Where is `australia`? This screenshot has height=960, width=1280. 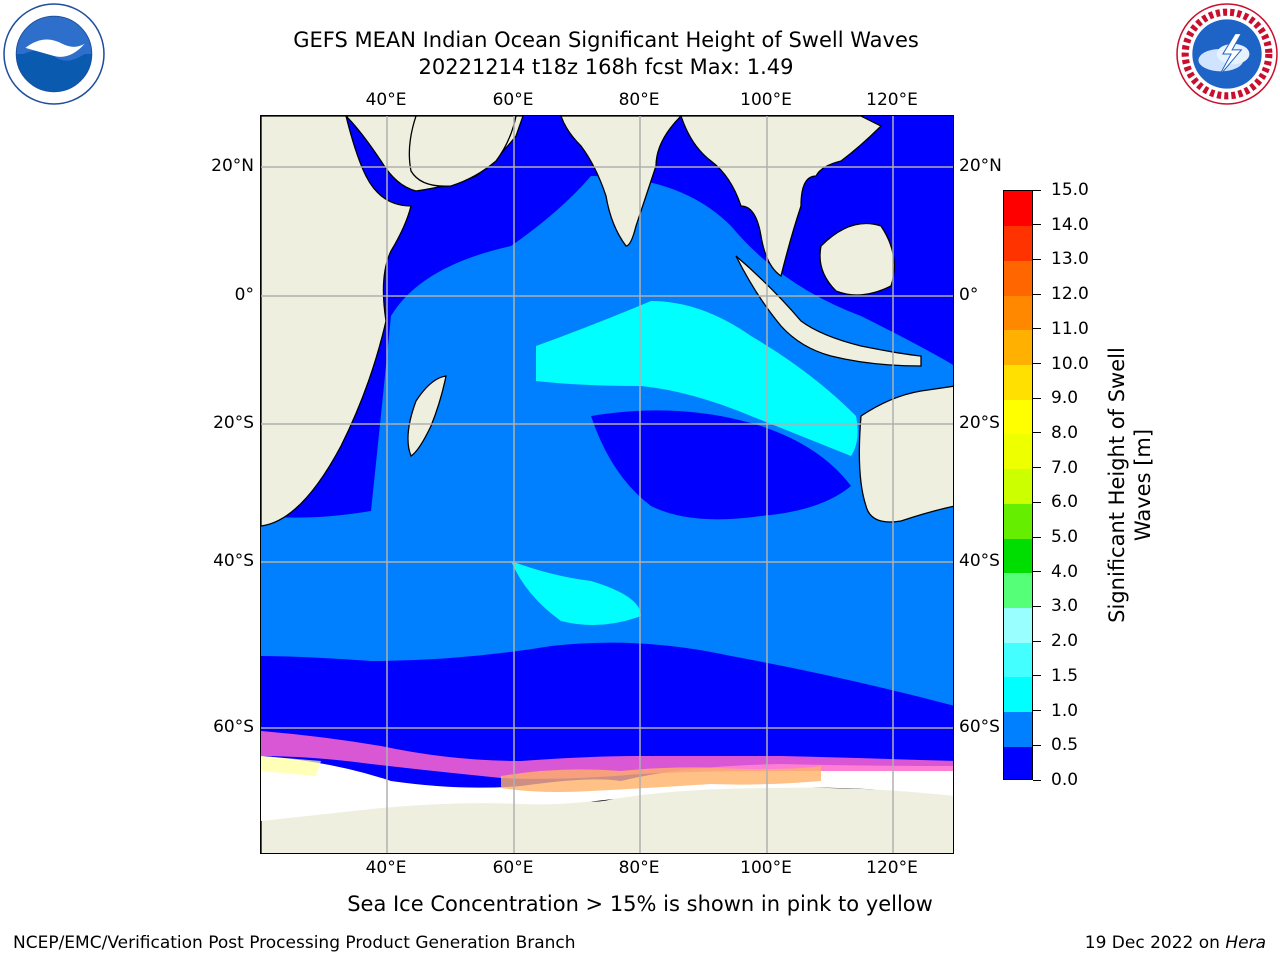 australia is located at coordinates (905, 454).